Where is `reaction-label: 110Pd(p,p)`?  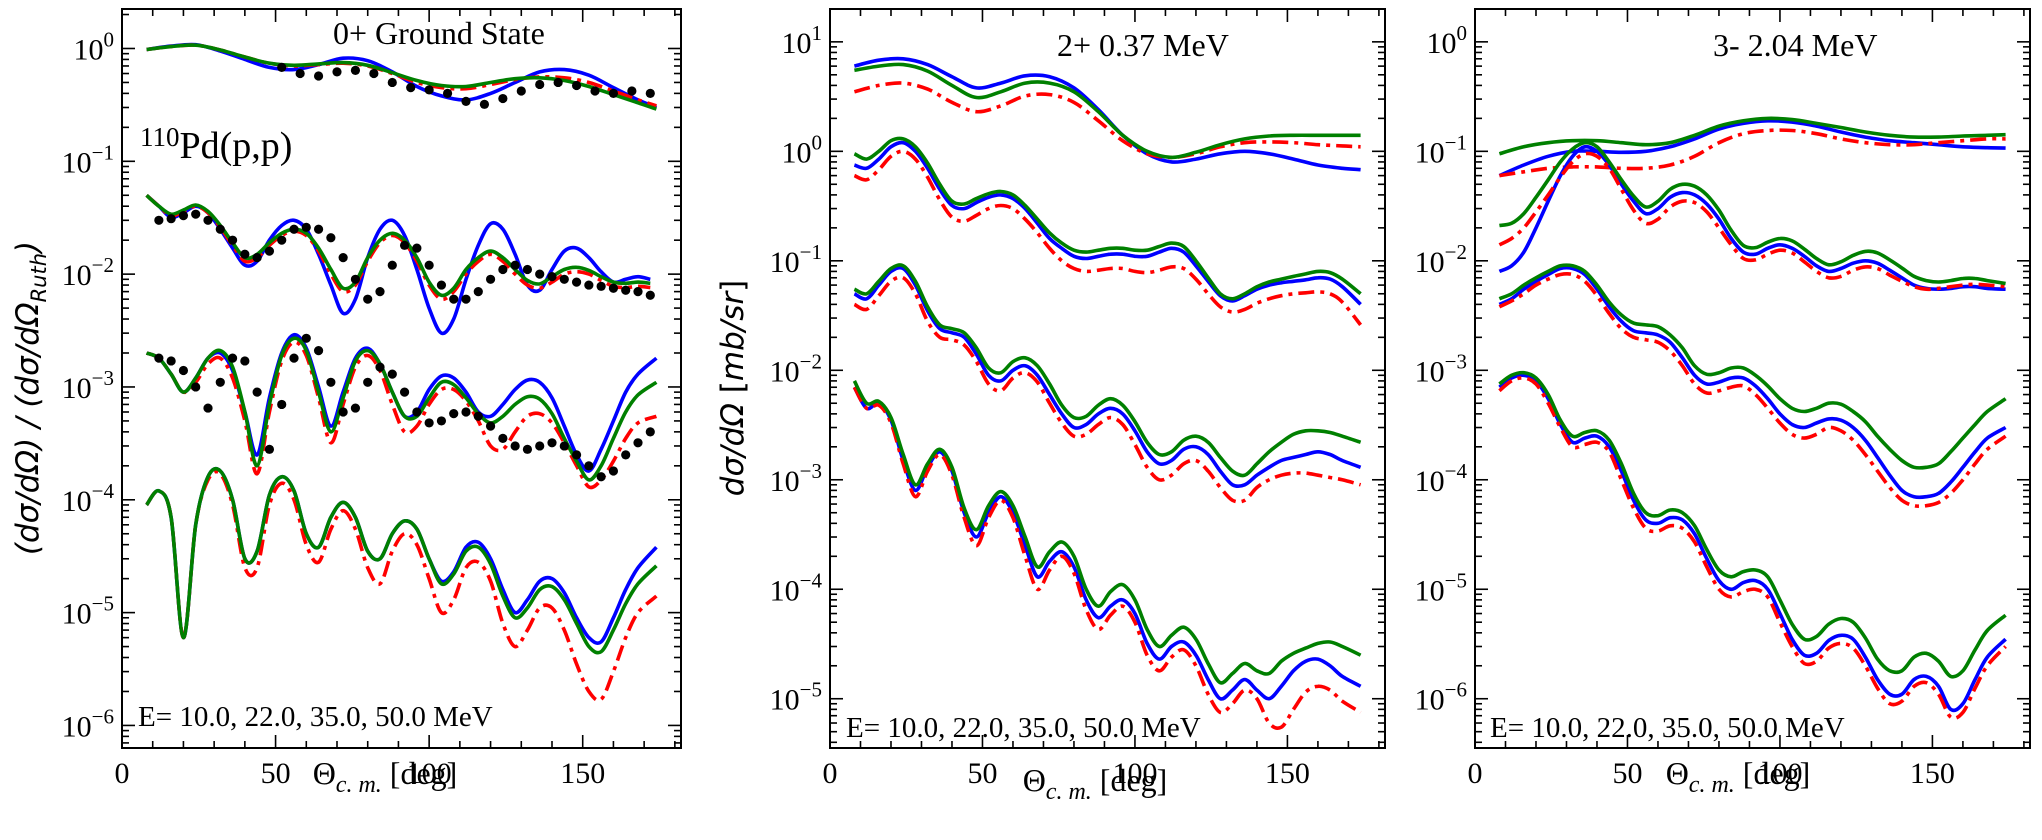
reaction-label: 110Pd(p,p) is located at coordinates (216, 144).